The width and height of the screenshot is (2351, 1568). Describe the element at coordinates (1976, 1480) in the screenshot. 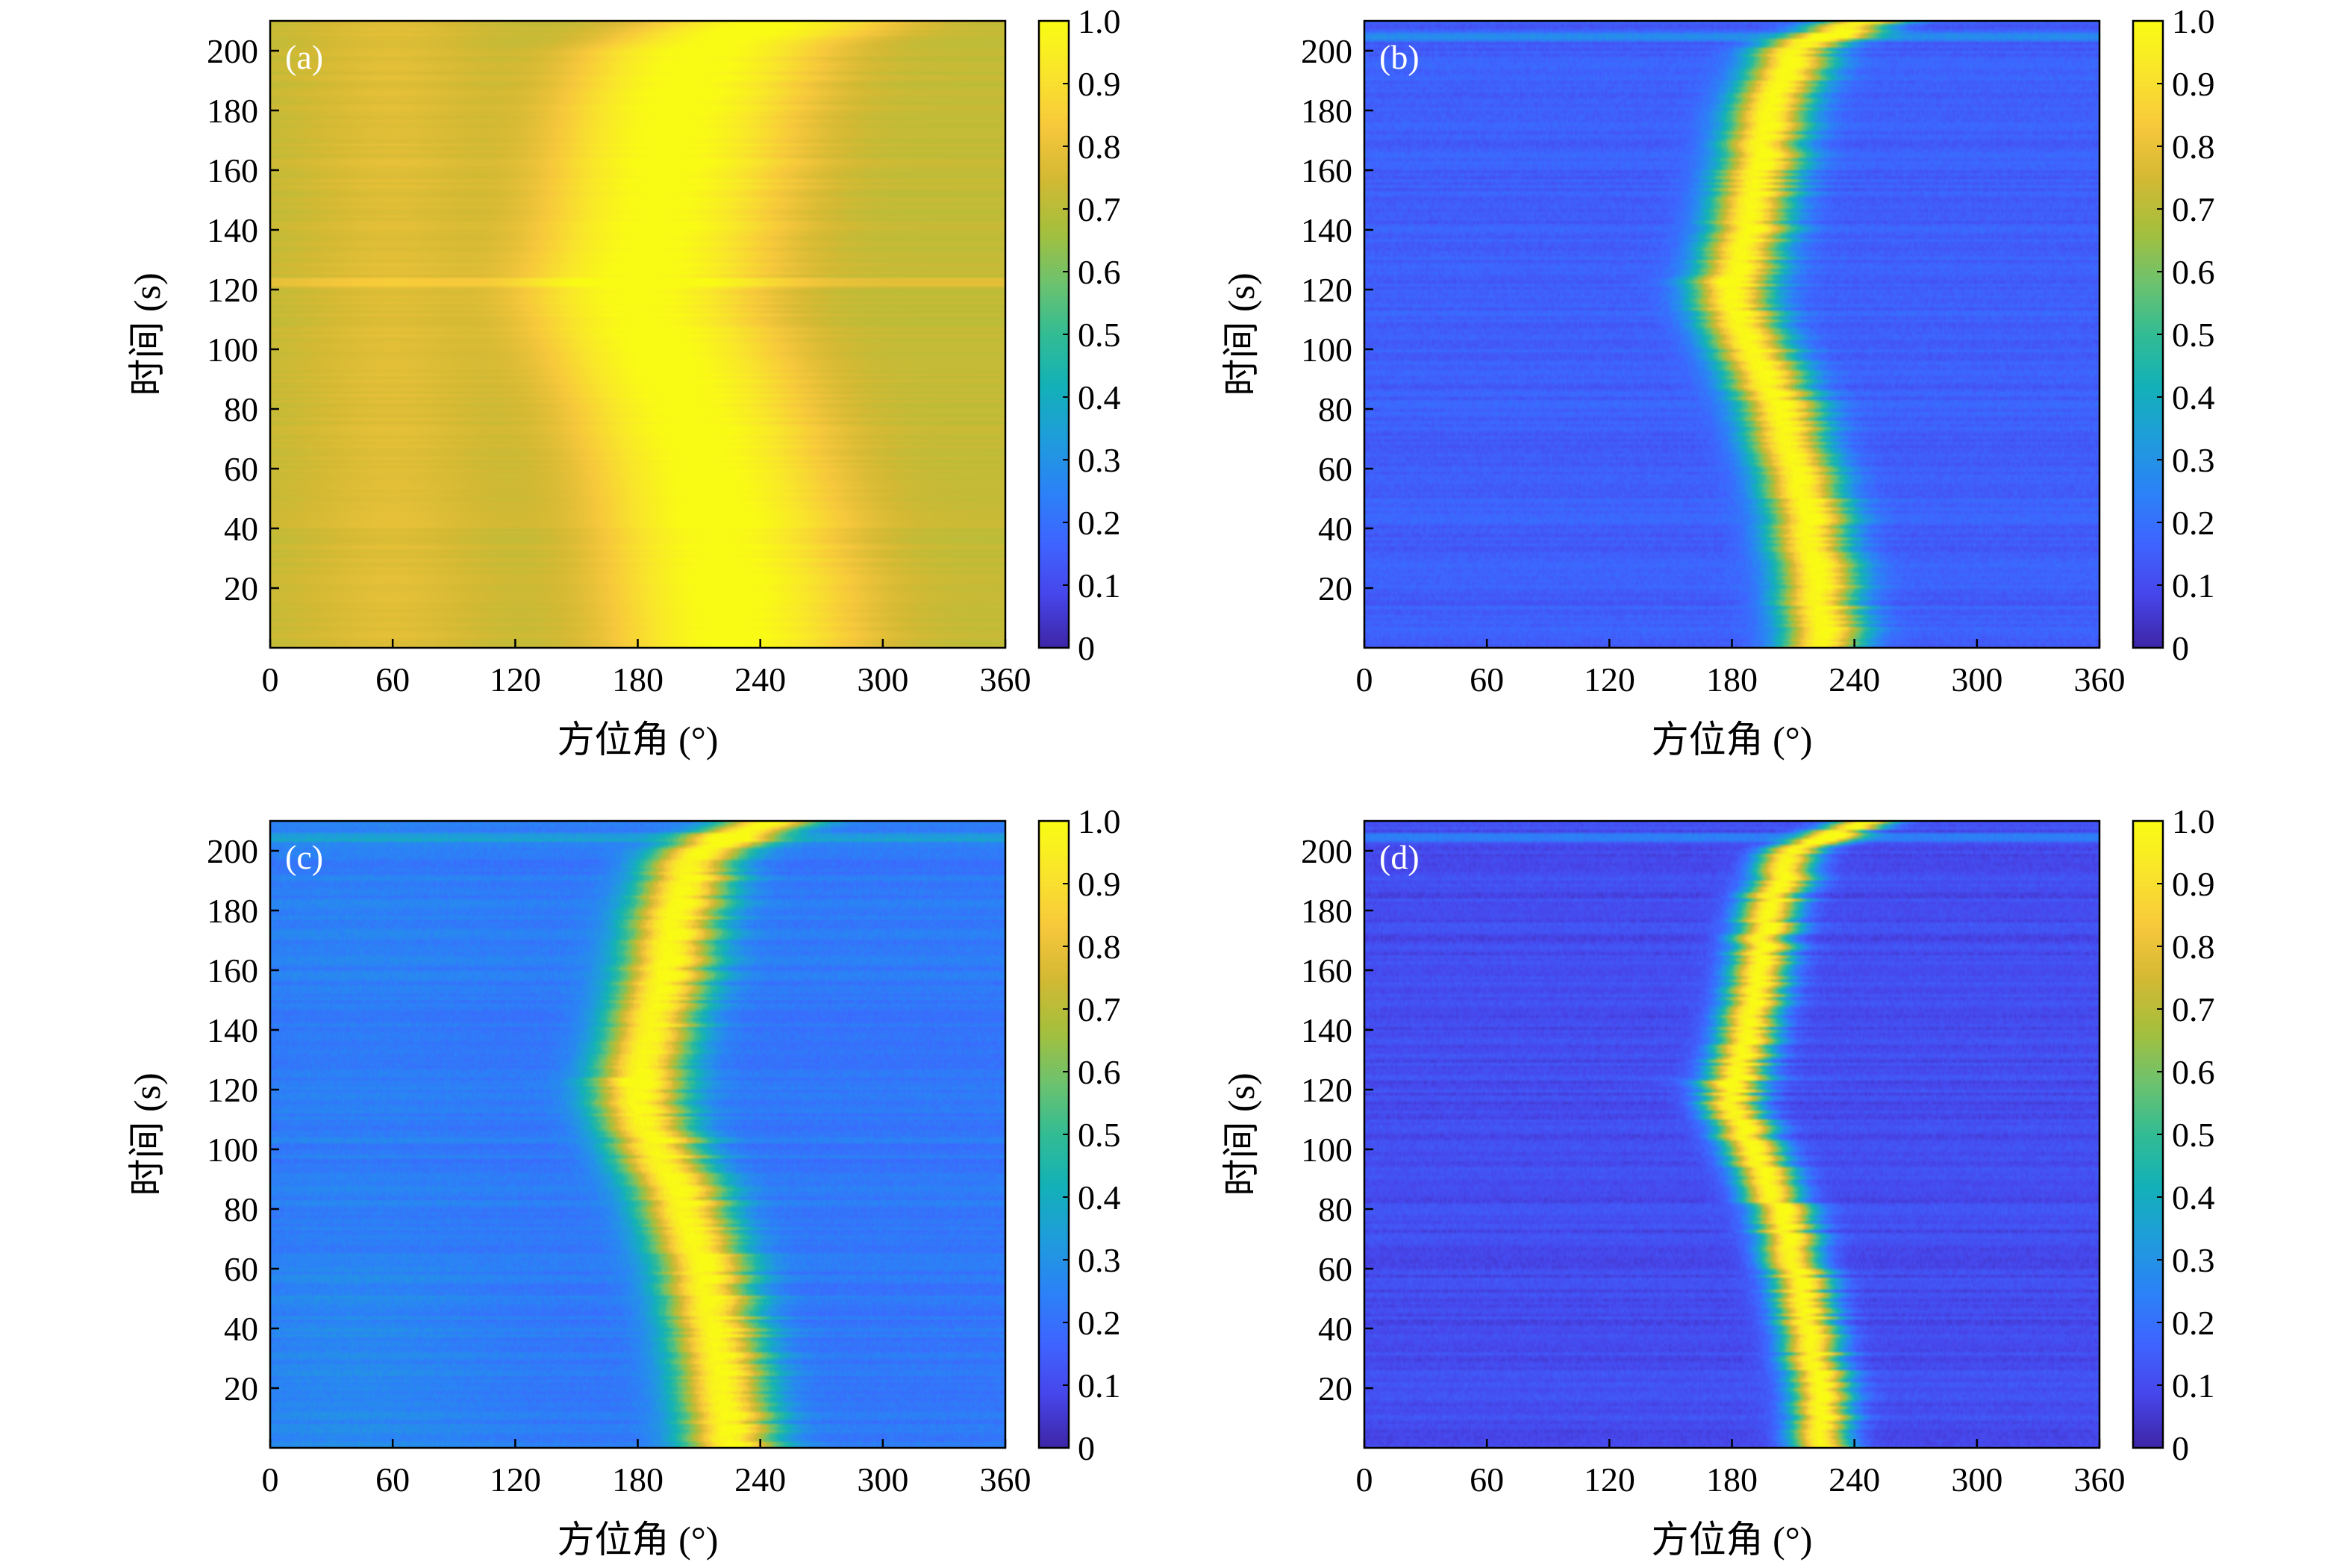

I see `x-tick-label: 300` at that location.